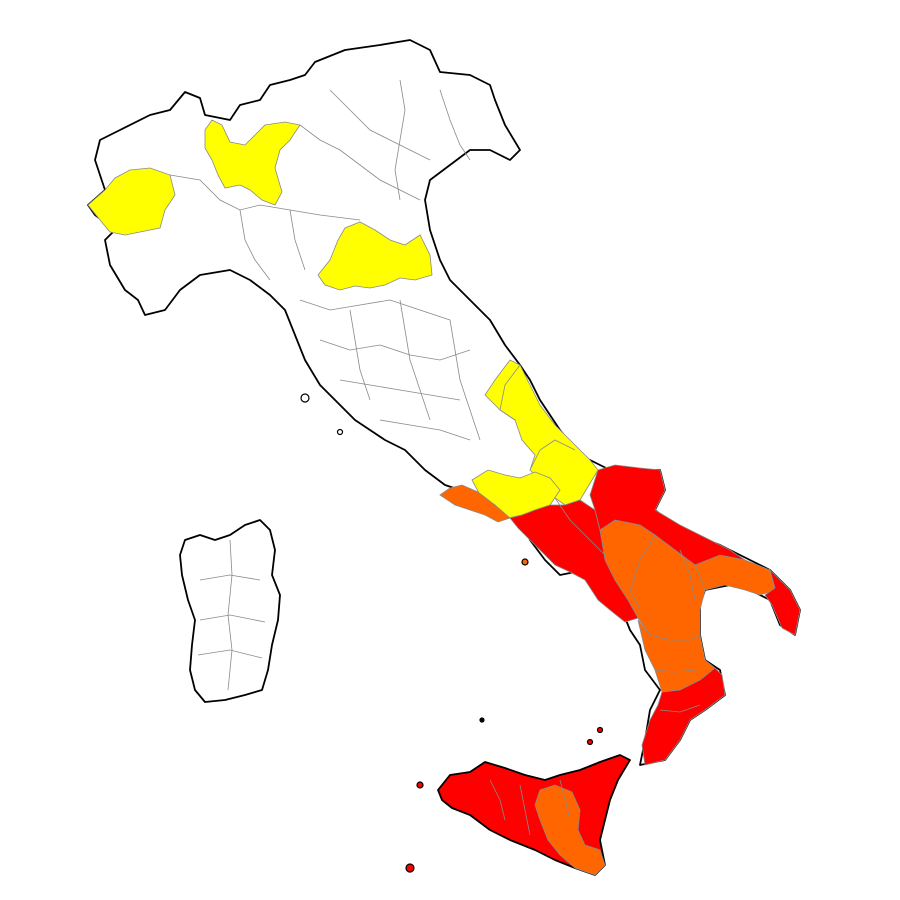 This screenshot has width=900, height=900. Describe the element at coordinates (410, 868) in the screenshot. I see `island-pantelleria` at that location.